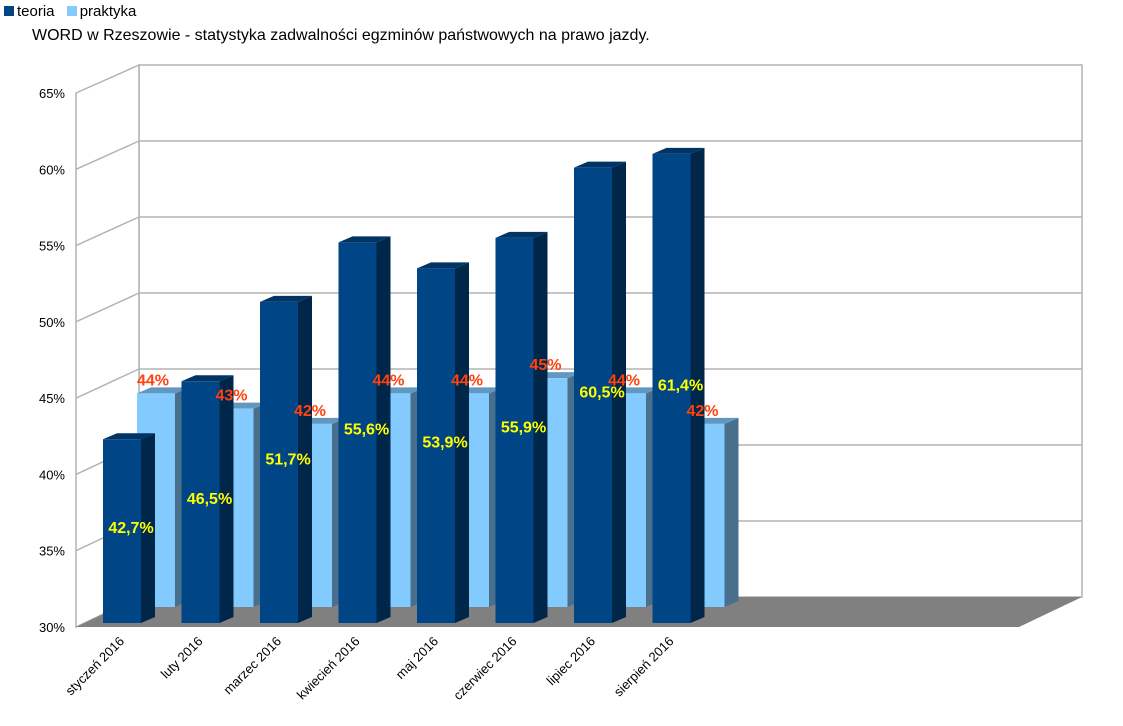  Describe the element at coordinates (52, 322) in the screenshot. I see `y-tick-label: 50%` at that location.